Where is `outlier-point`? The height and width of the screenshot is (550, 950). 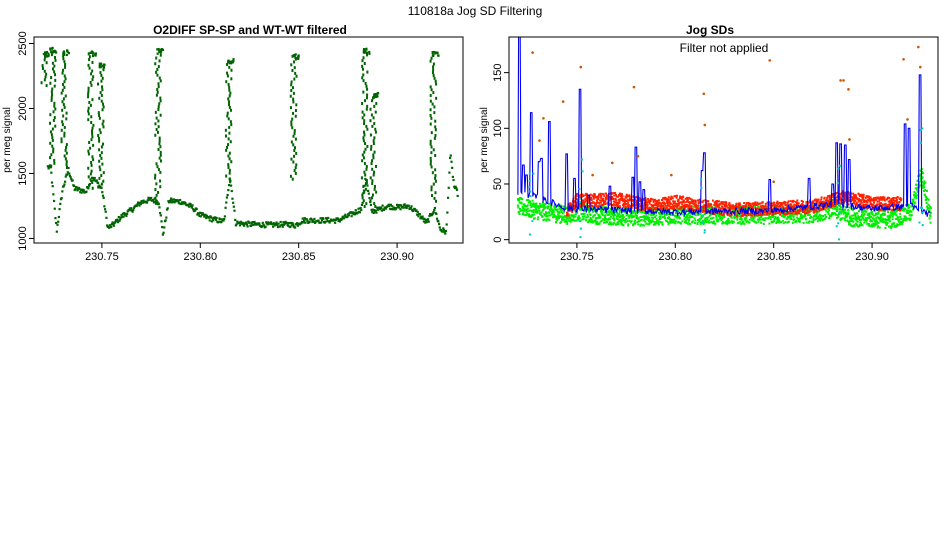 outlier-point is located at coordinates (918, 47).